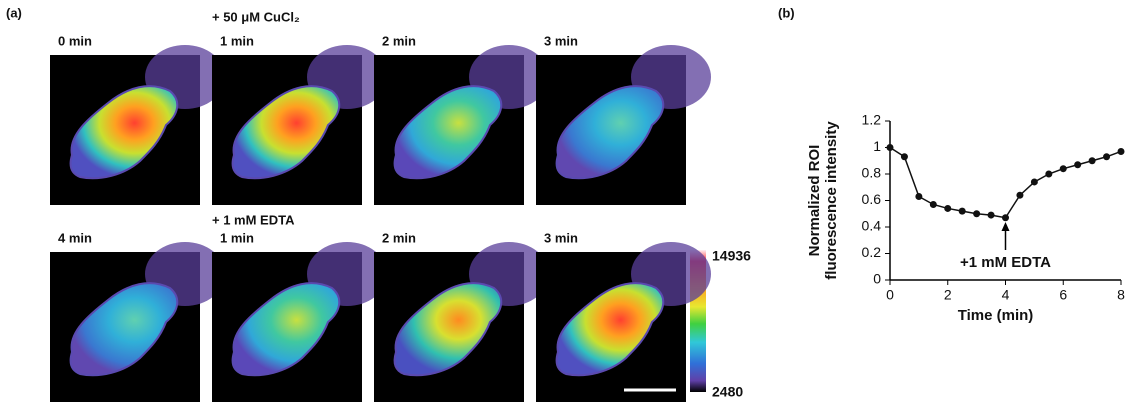 Image resolution: width=1134 pixels, height=402 pixels. Describe the element at coordinates (877, 279) in the screenshot. I see `y-tick-label: 0` at that location.